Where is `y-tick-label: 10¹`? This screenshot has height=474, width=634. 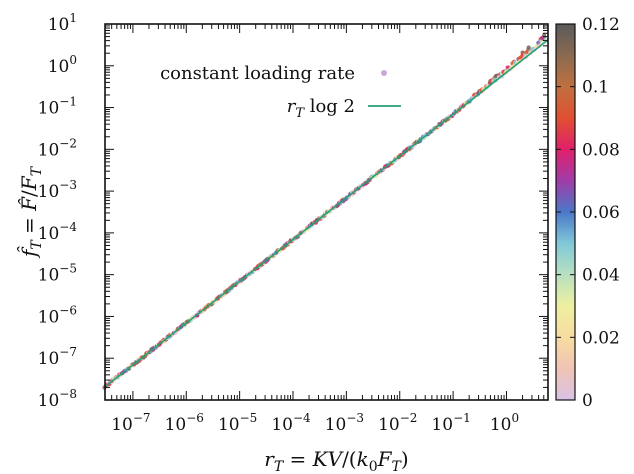 y-tick-label: 10¹ is located at coordinates (62, 23).